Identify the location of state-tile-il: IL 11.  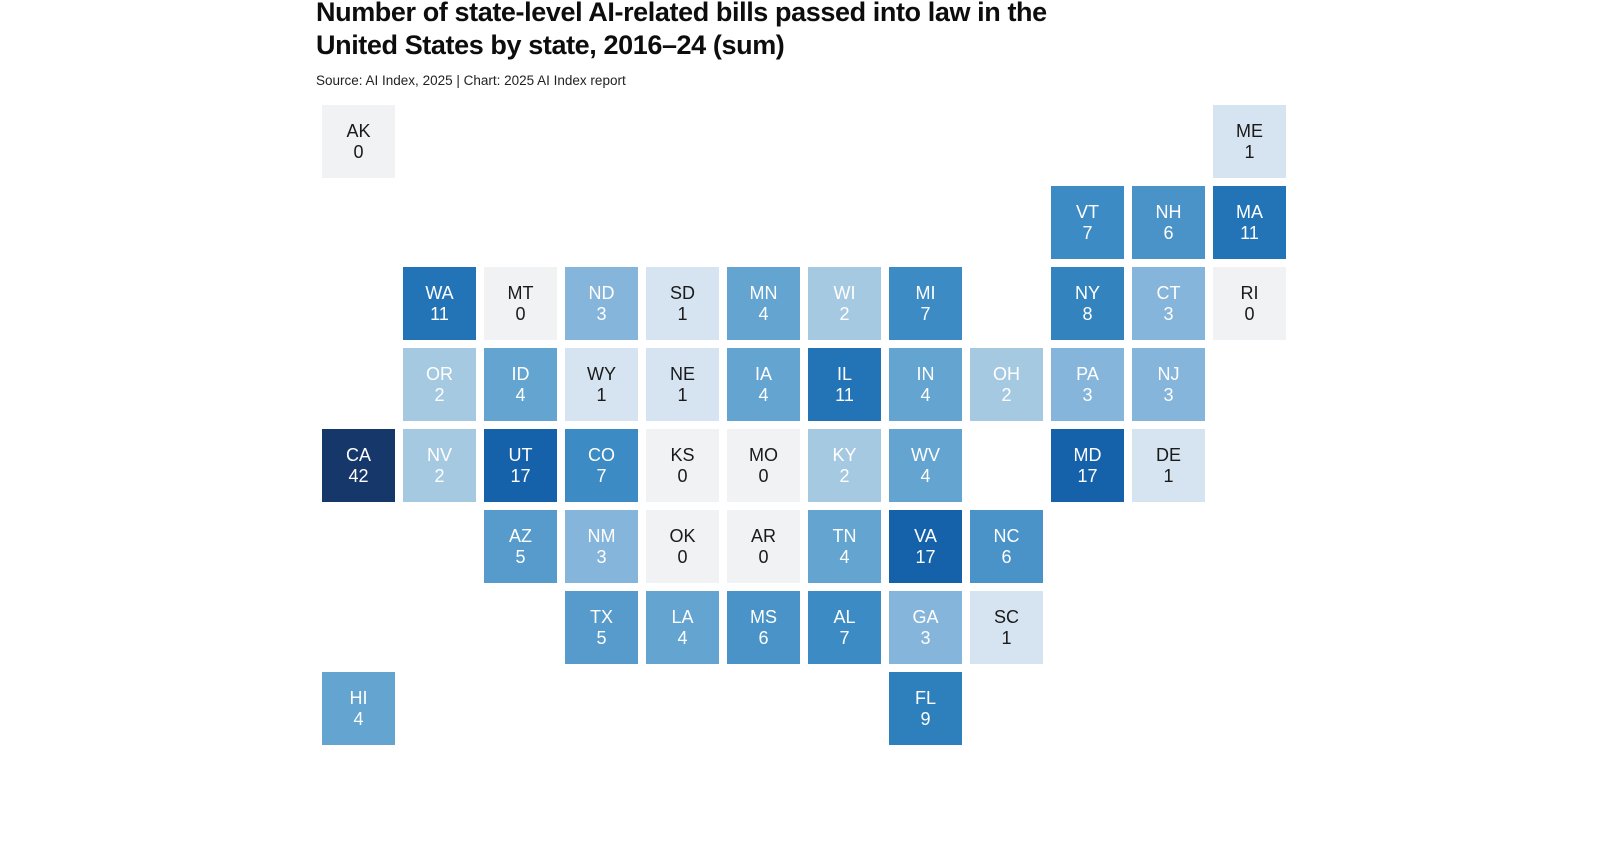
(844, 384).